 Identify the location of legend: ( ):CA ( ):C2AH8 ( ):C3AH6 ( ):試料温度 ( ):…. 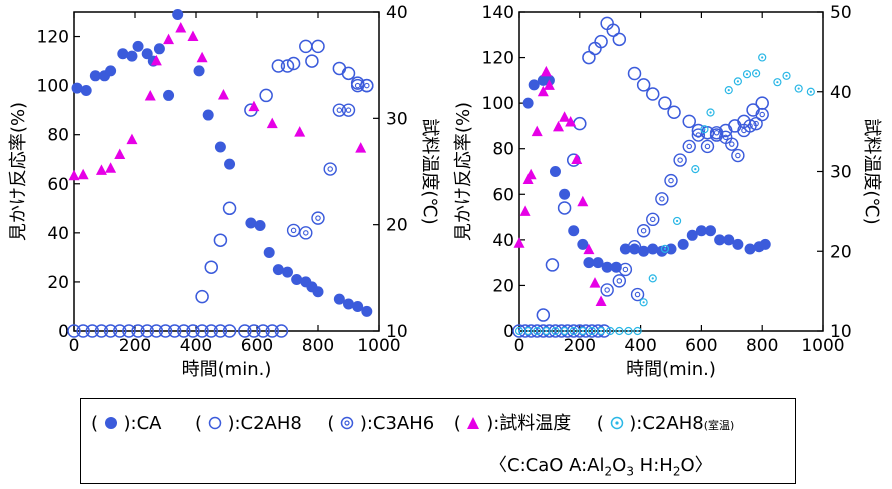
(438, 441).